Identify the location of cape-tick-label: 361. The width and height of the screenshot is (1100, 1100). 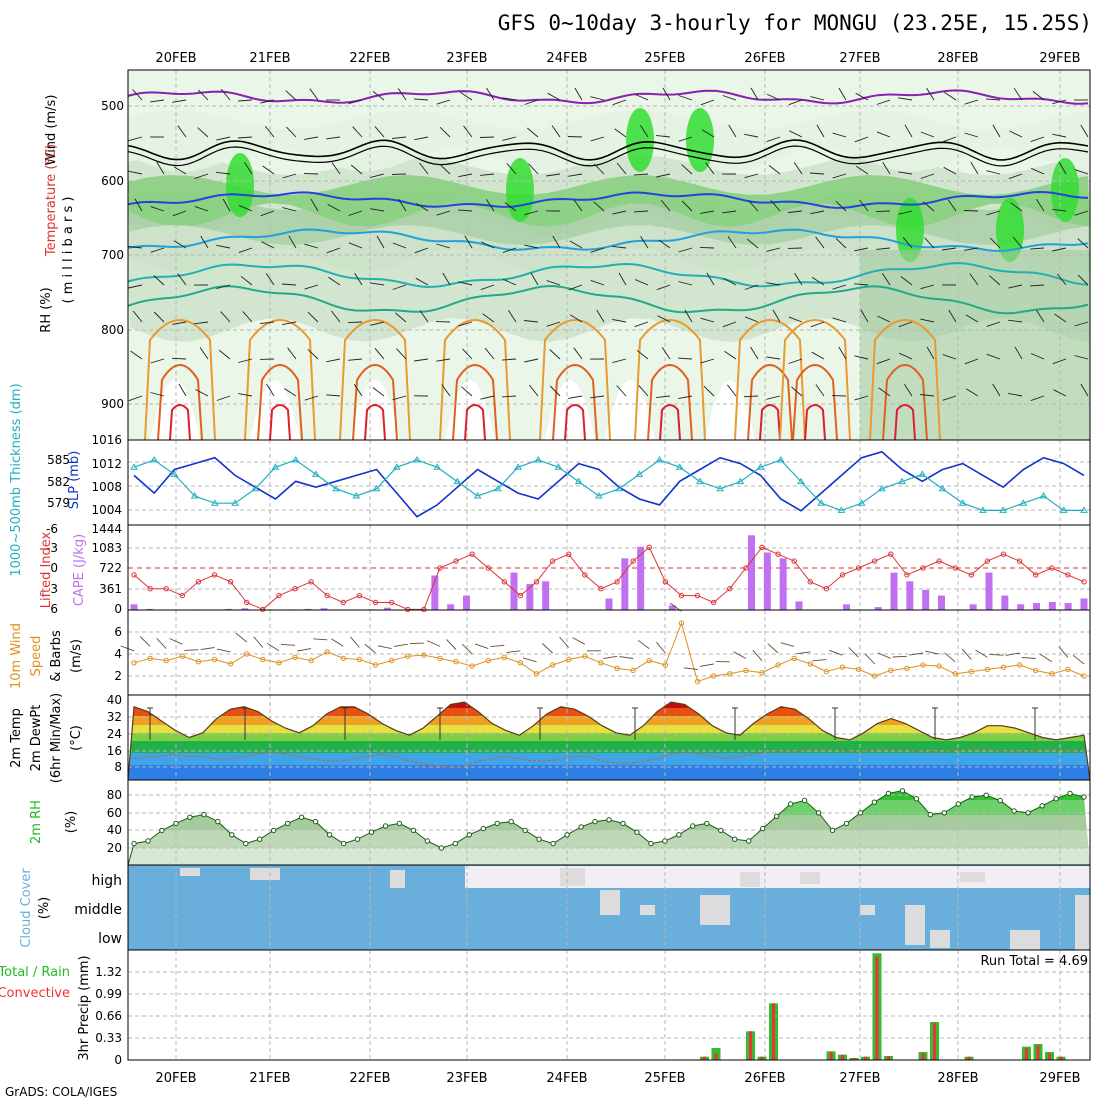
(110, 589).